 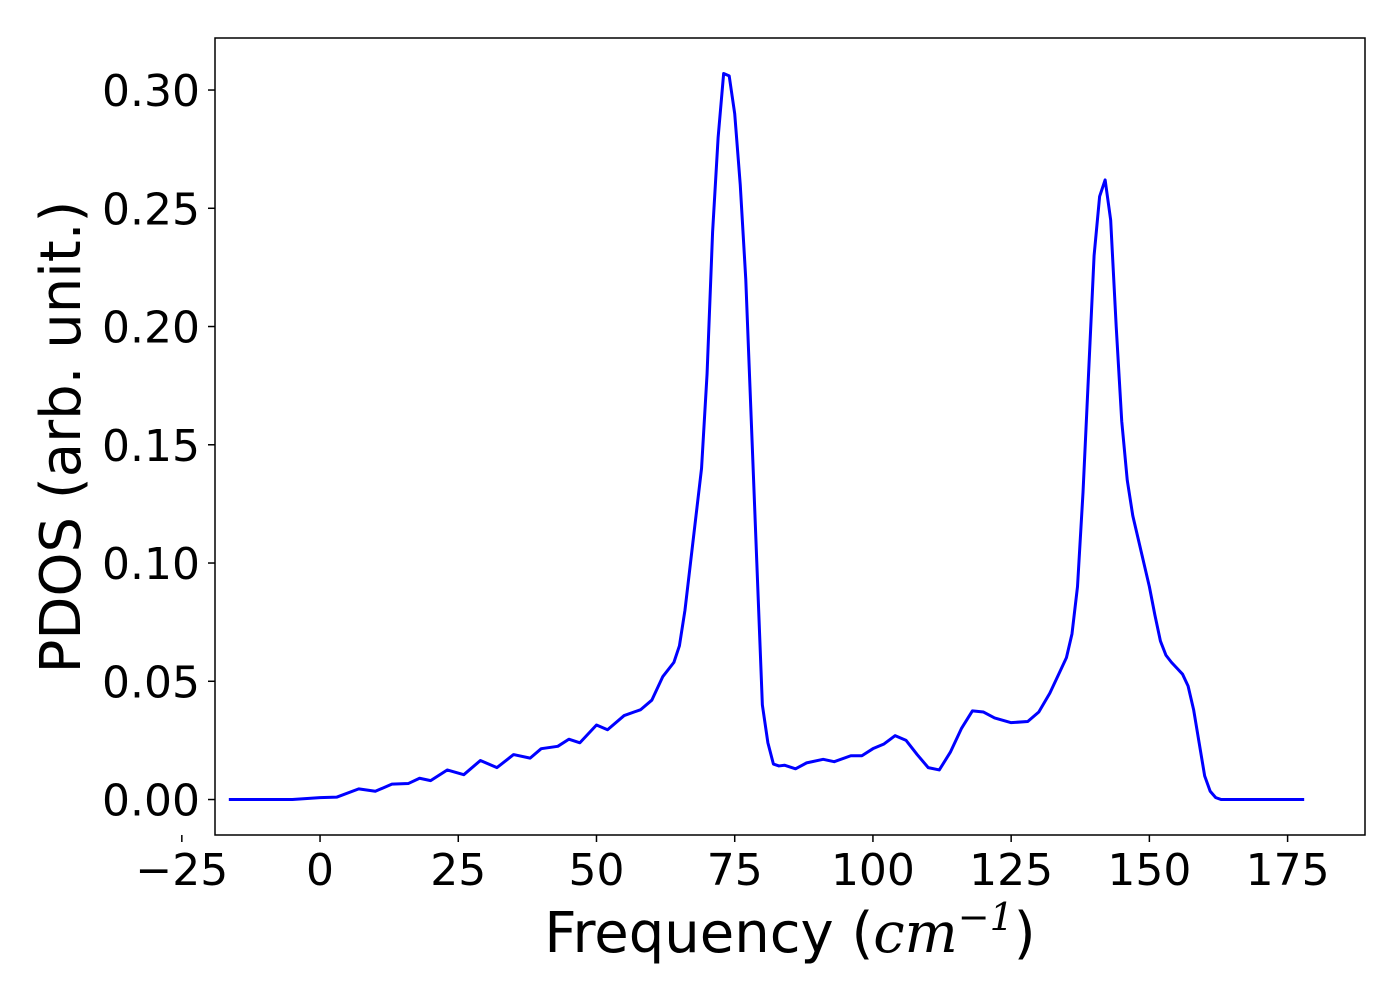 I want to click on y-axis-label: PDOS (arb. unit.), so click(x=61, y=437).